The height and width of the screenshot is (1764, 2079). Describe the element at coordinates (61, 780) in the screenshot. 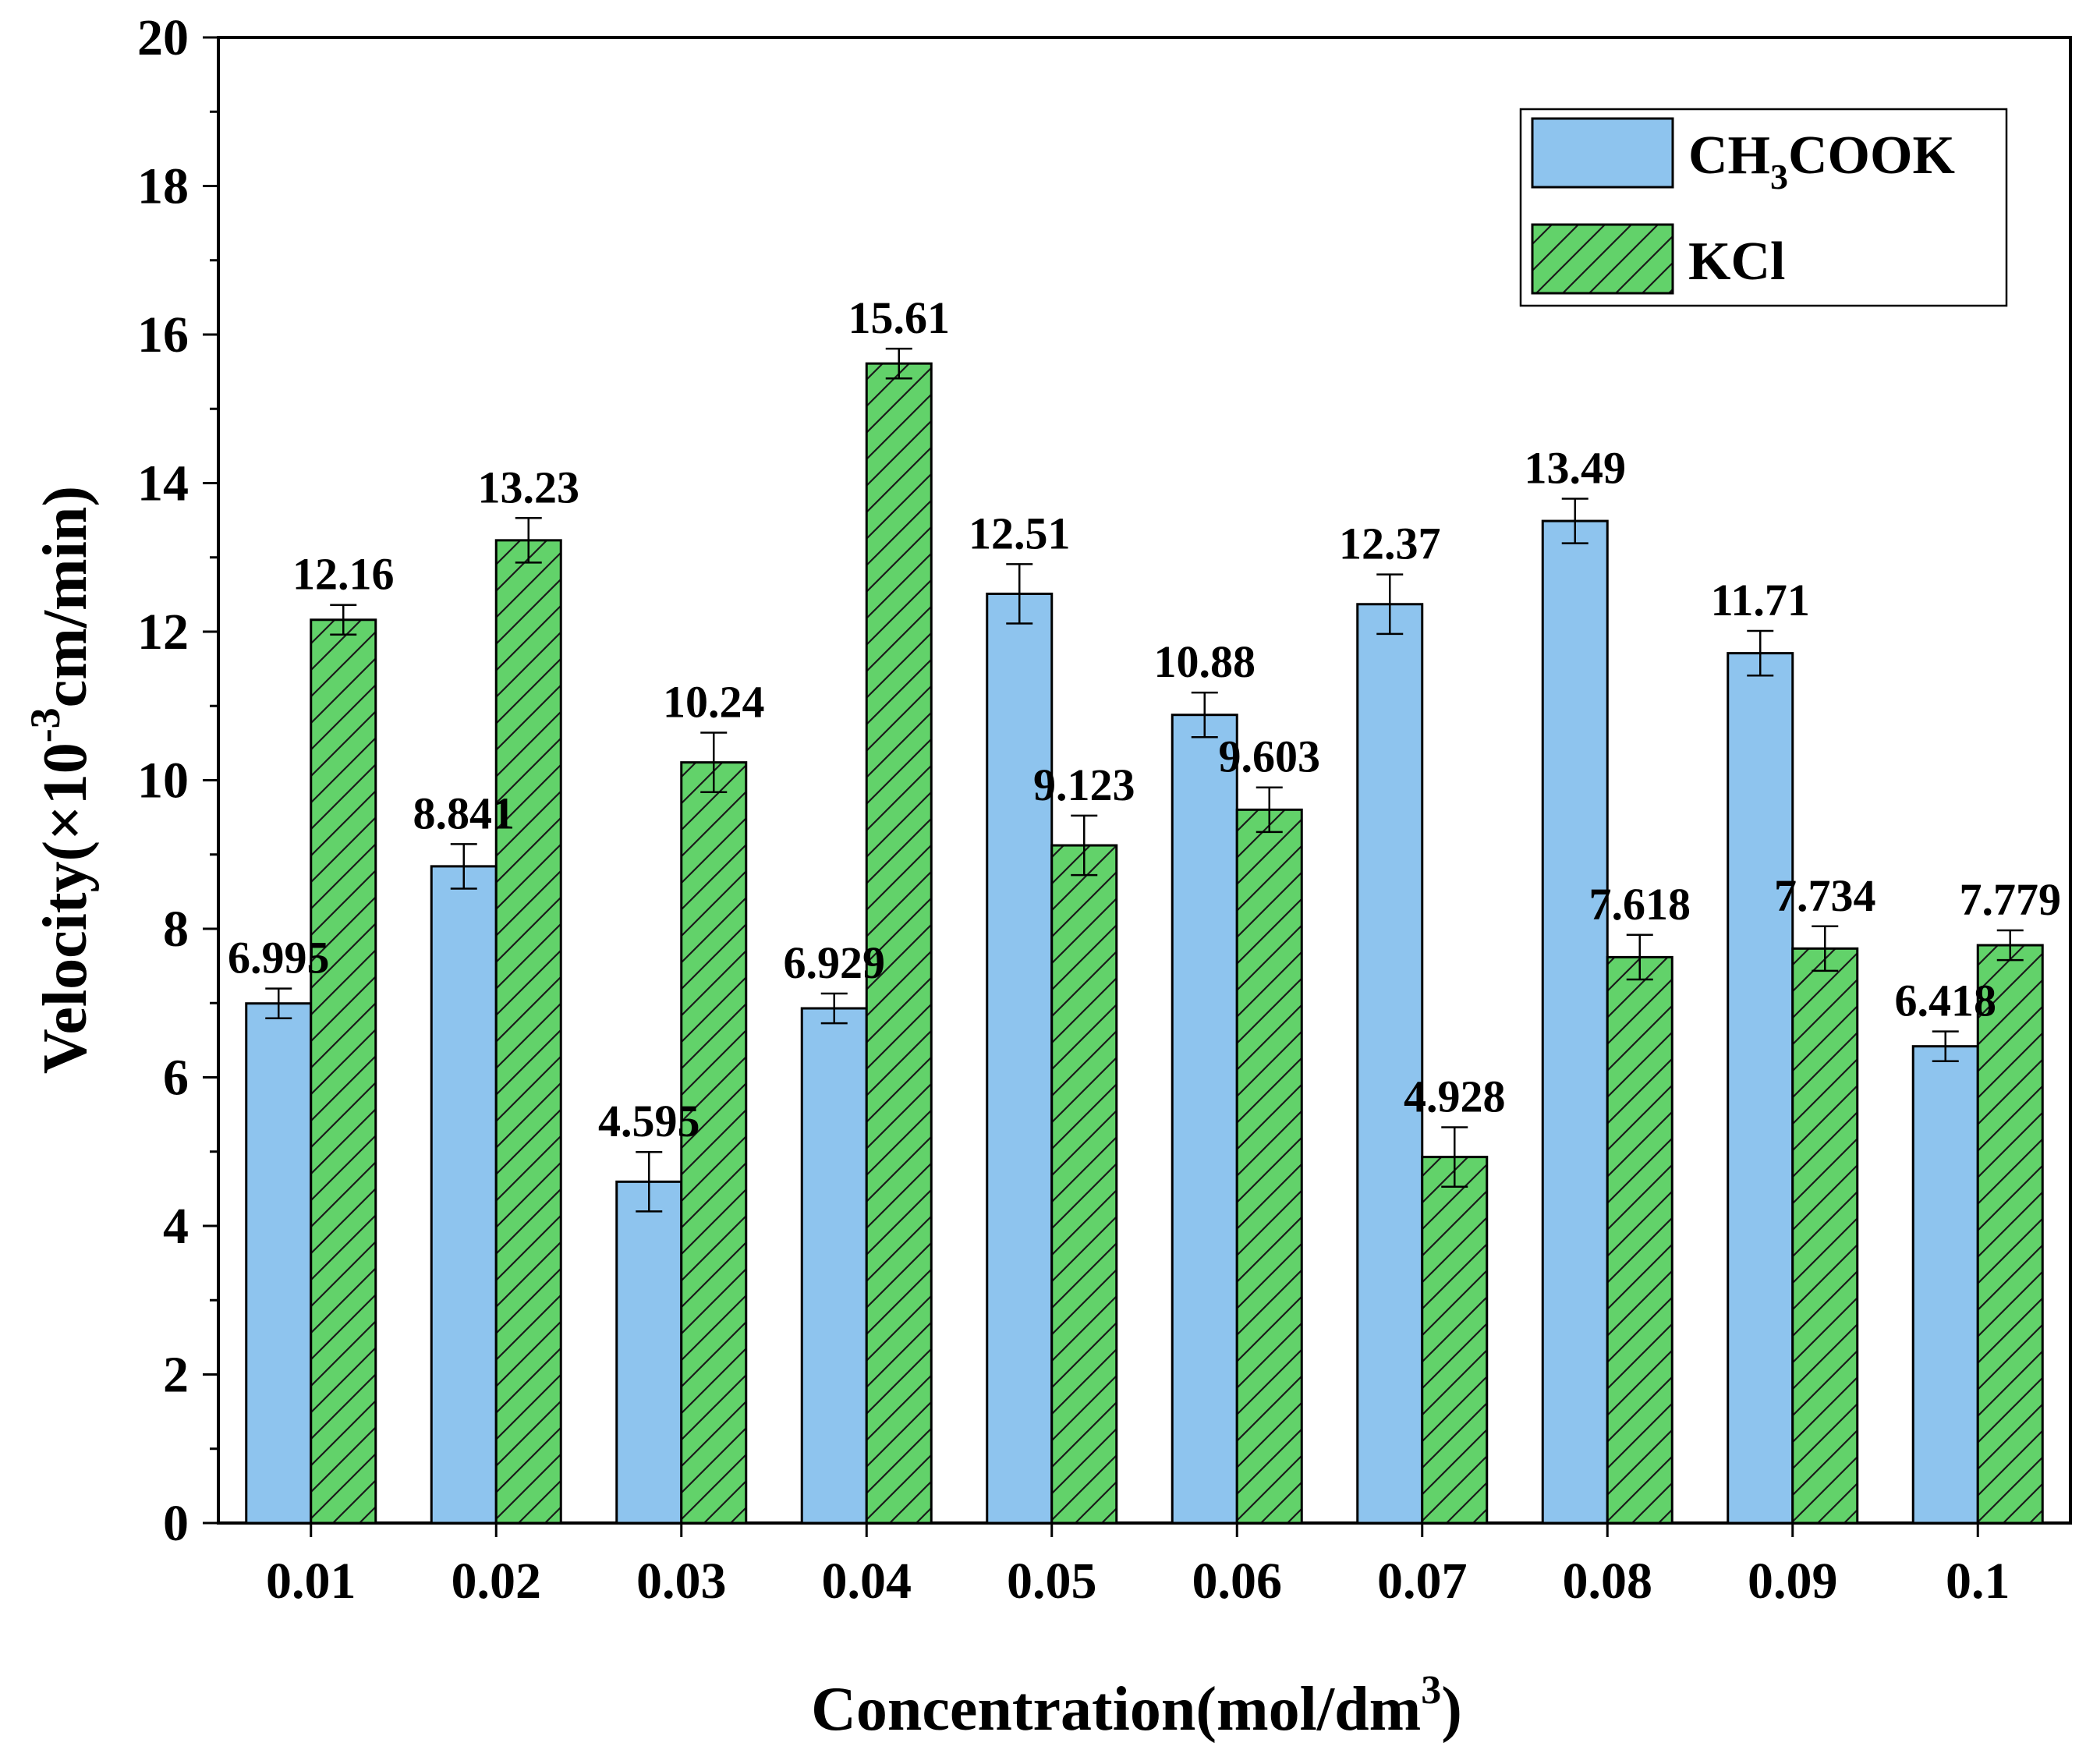

I see `y-axis-title: Velocity(×10-3cm/min)` at that location.